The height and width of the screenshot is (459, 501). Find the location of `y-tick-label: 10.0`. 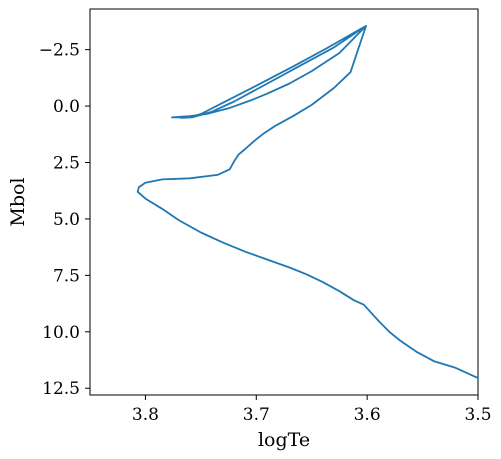

y-tick-label: 10.0 is located at coordinates (61, 333).